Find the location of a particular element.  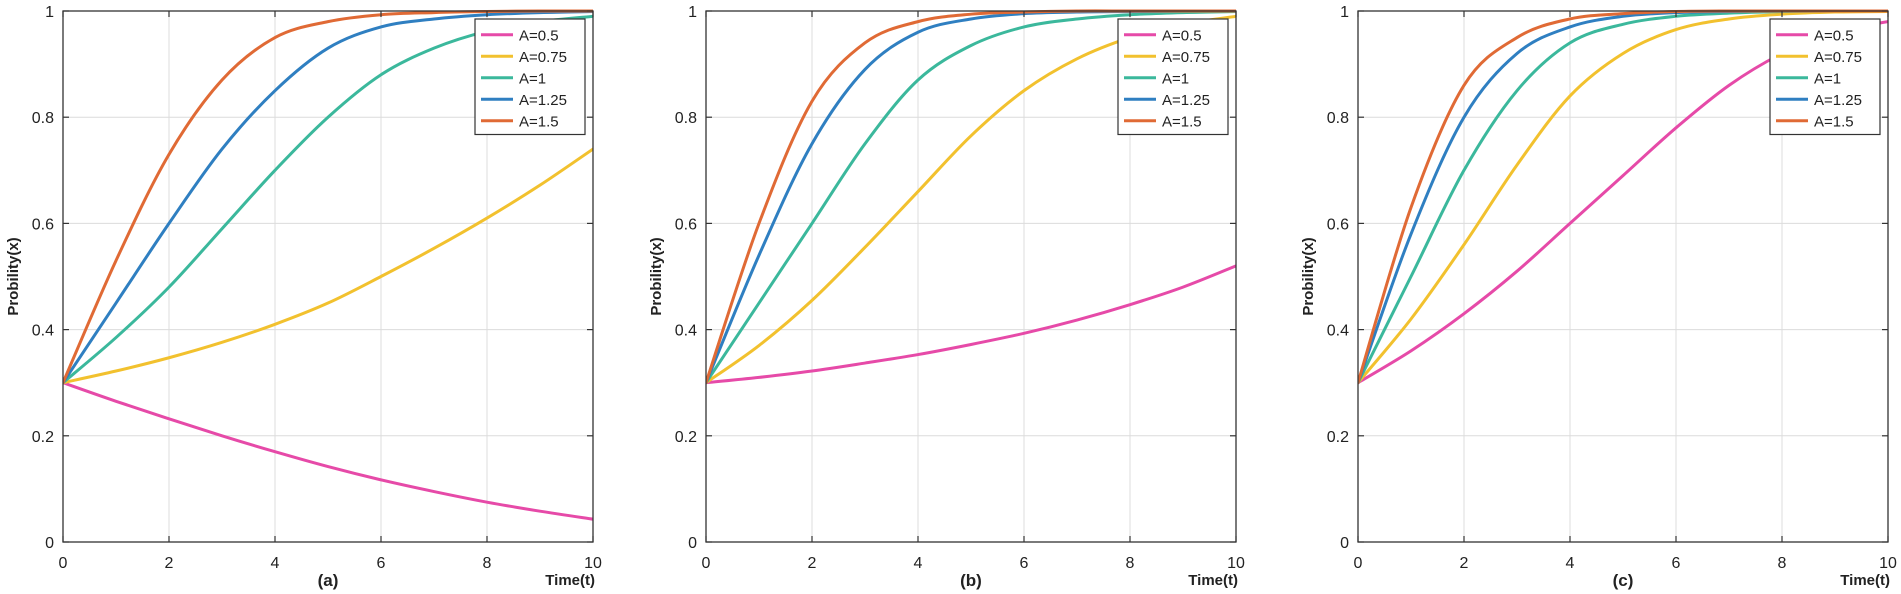

panel-label: (b) is located at coordinates (971, 580).